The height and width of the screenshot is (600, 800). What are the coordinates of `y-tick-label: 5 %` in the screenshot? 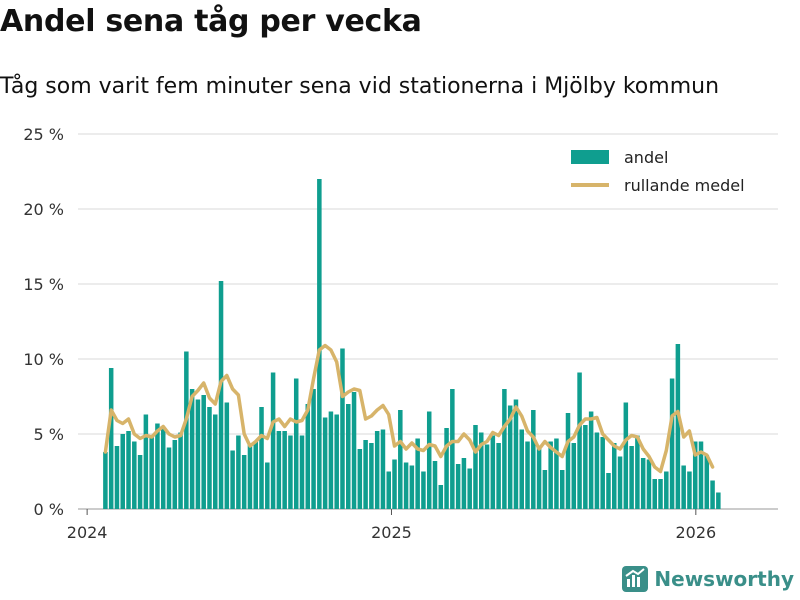 It's located at (49, 434).